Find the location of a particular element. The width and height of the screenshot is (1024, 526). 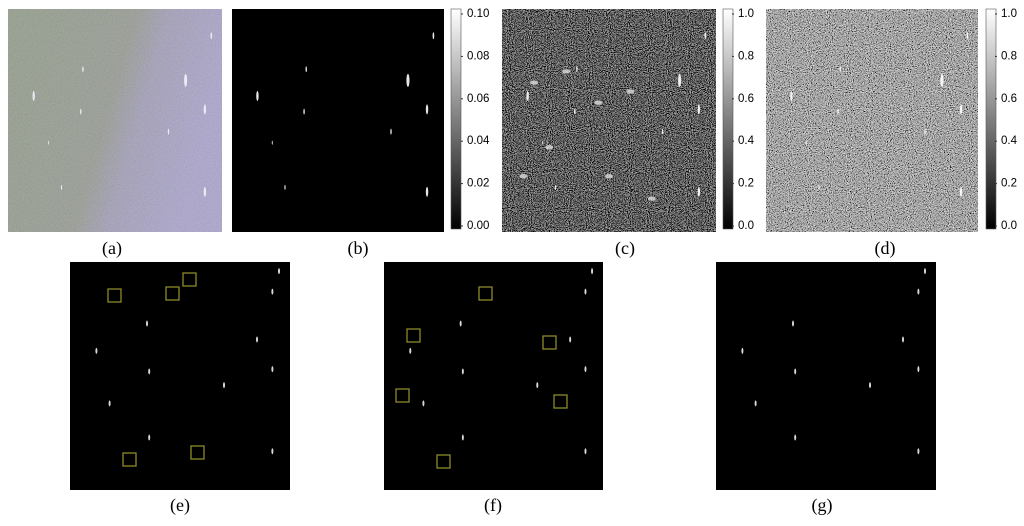

panel-label: (b) is located at coordinates (358, 248).